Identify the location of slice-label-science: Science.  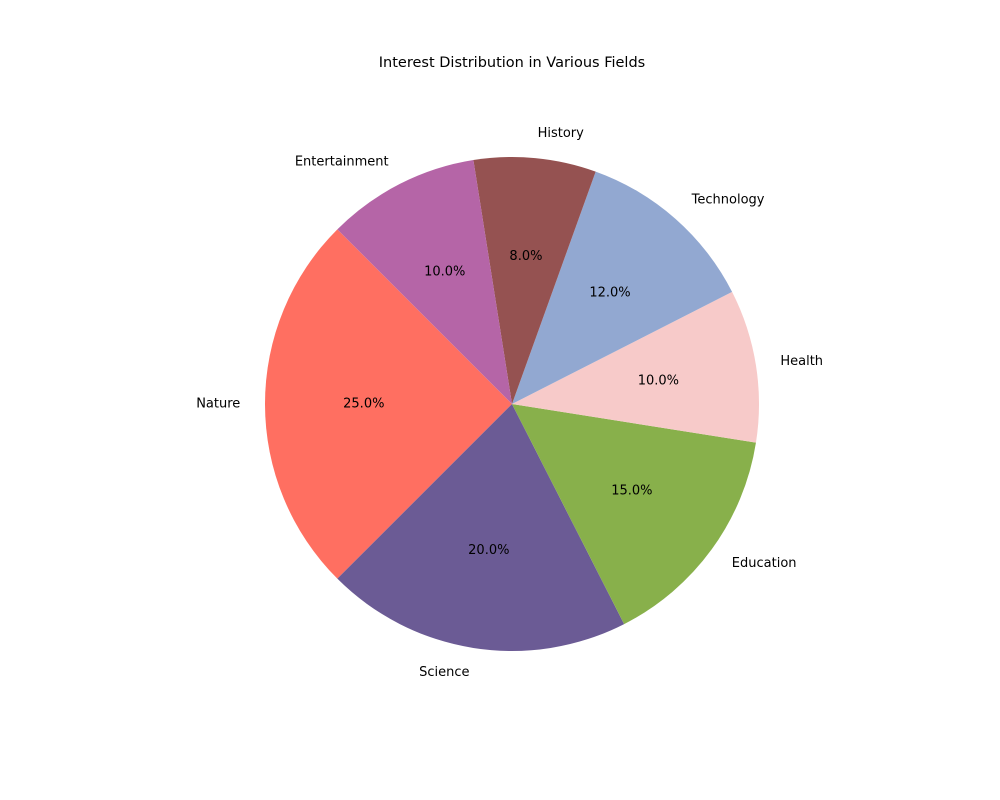
(444, 672).